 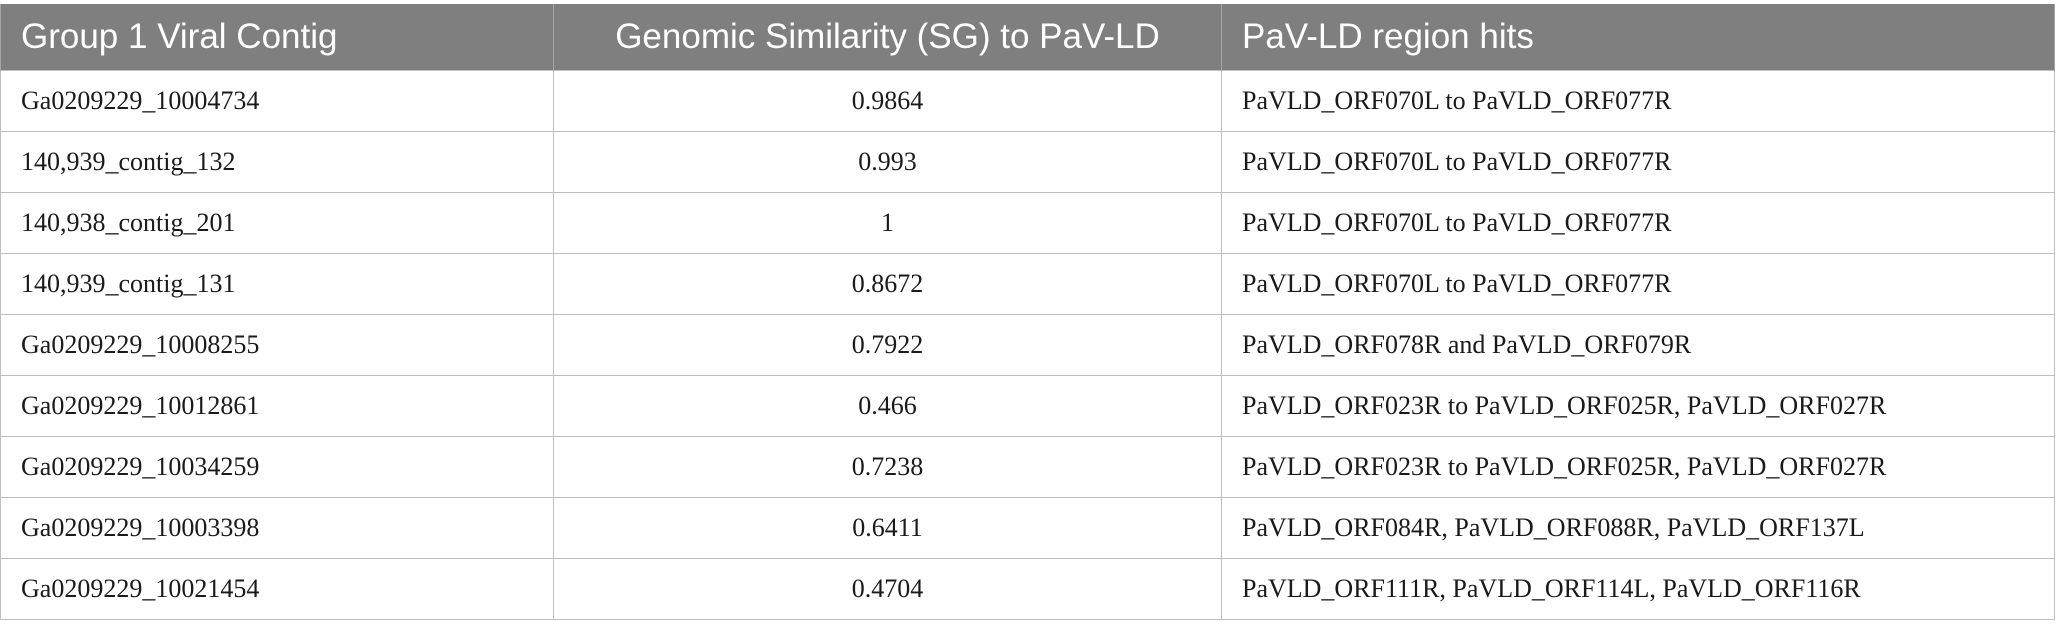 What do you see at coordinates (887, 101) in the screenshot?
I see `cell-similarity: 0.9864` at bounding box center [887, 101].